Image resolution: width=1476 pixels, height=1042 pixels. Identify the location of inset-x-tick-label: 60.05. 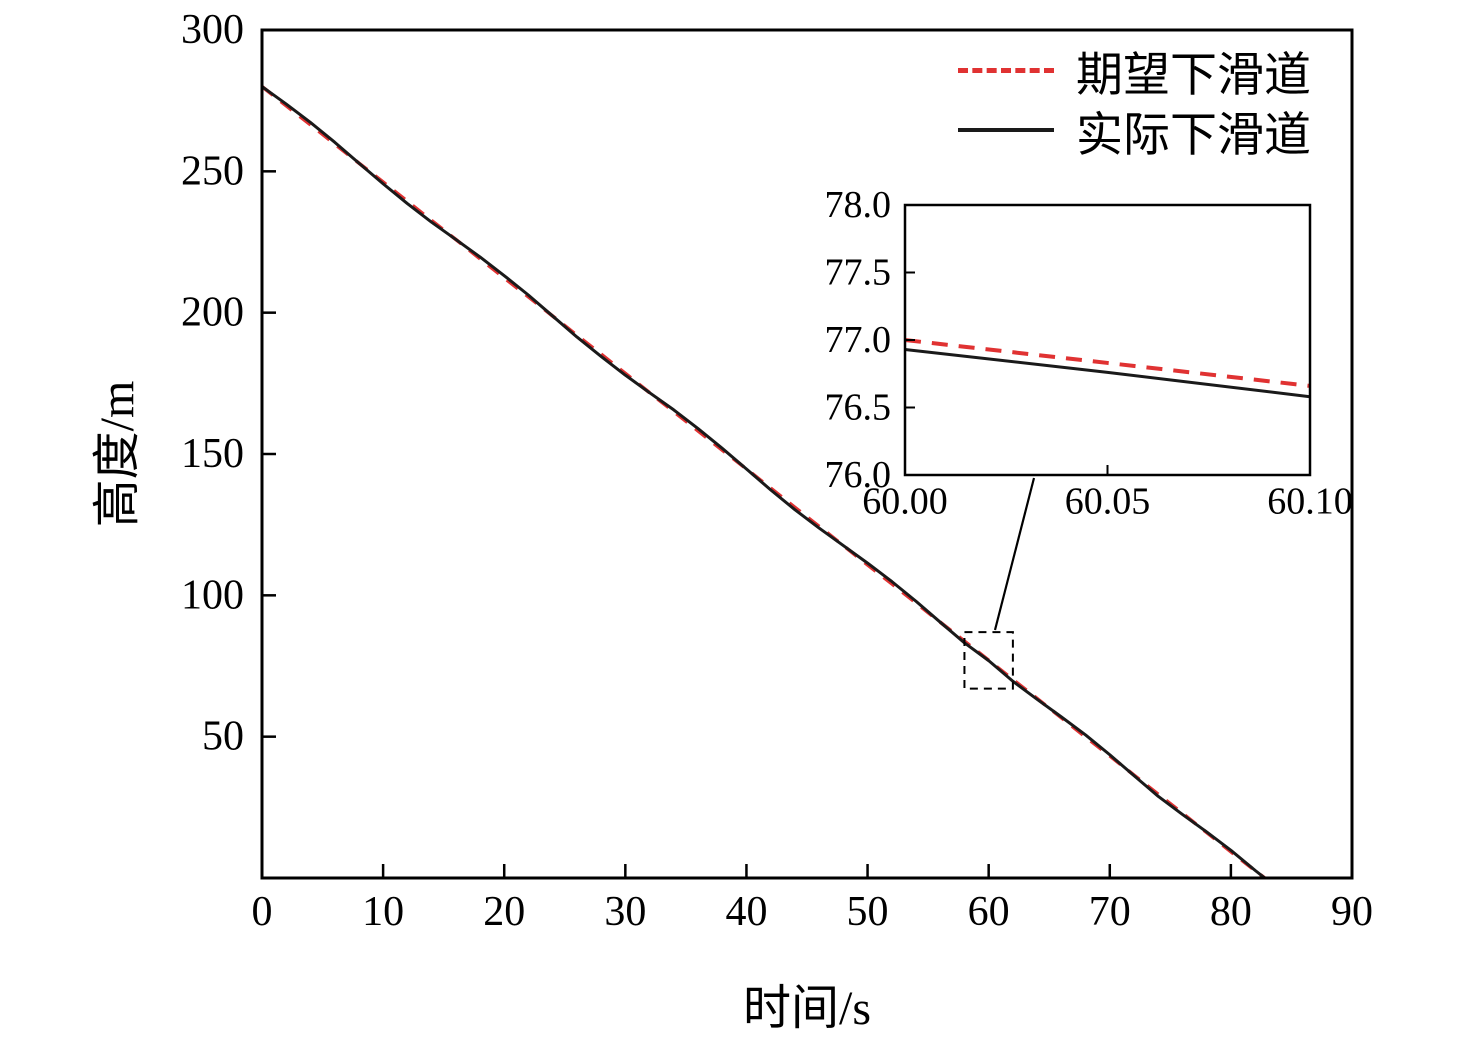
(1108, 501).